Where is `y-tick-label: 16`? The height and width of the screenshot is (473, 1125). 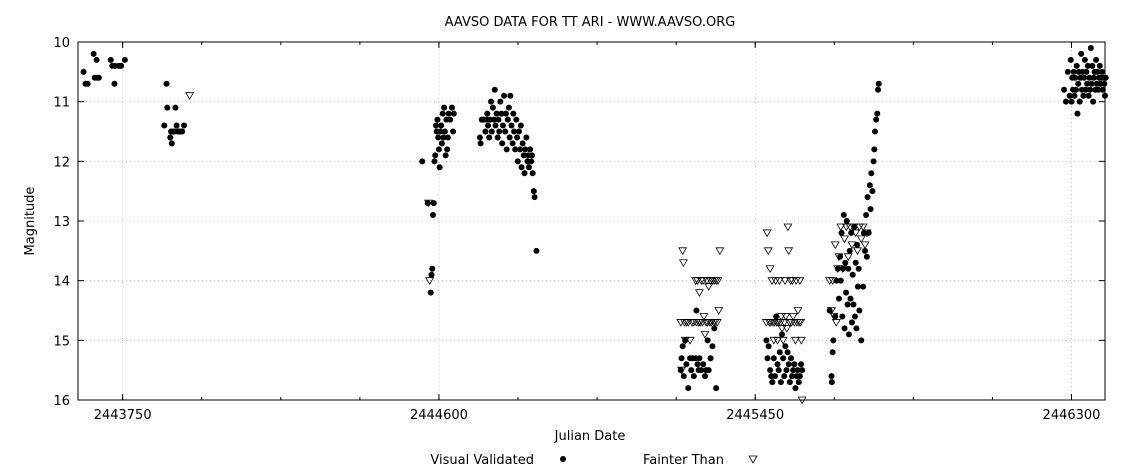
y-tick-label: 16 is located at coordinates (61, 401).